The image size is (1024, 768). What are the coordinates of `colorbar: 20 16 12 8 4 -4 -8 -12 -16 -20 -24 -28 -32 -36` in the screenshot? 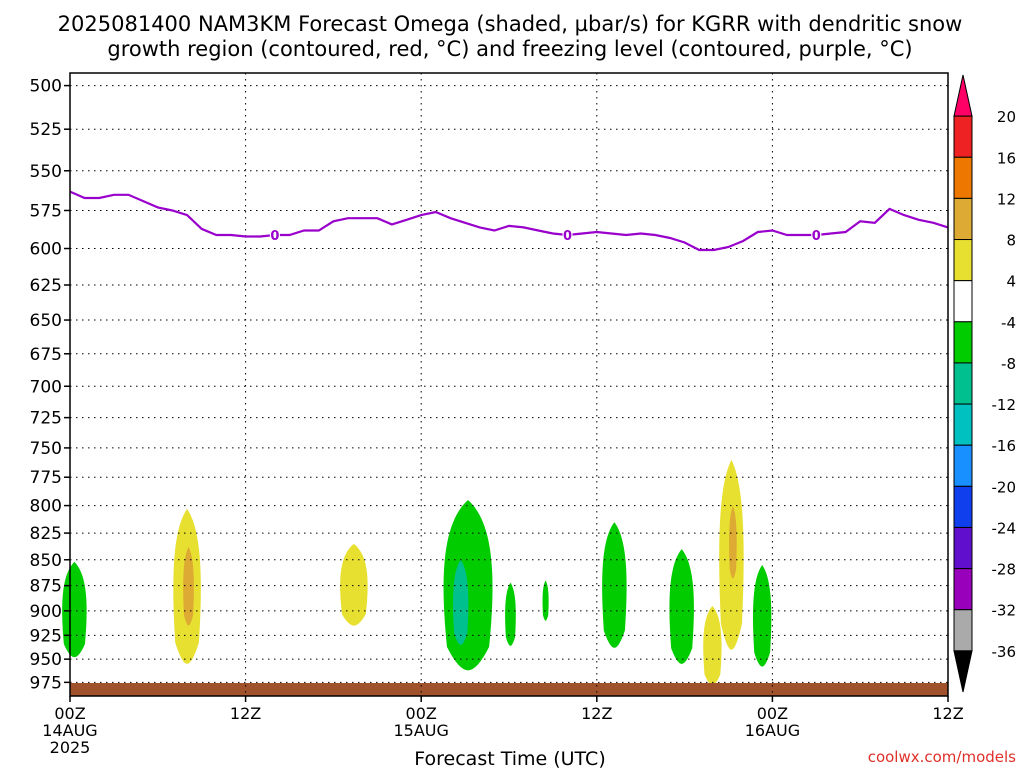 It's located at (985, 383).